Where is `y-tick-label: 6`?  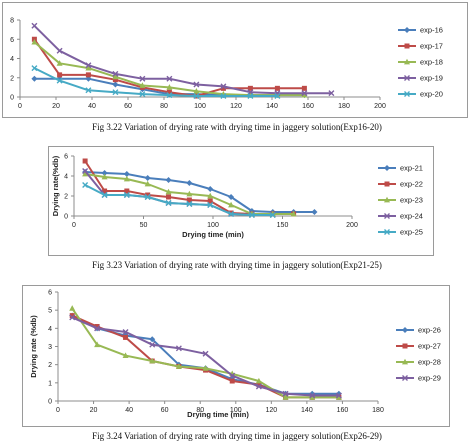 y-tick-label: 6 is located at coordinates (12, 40).